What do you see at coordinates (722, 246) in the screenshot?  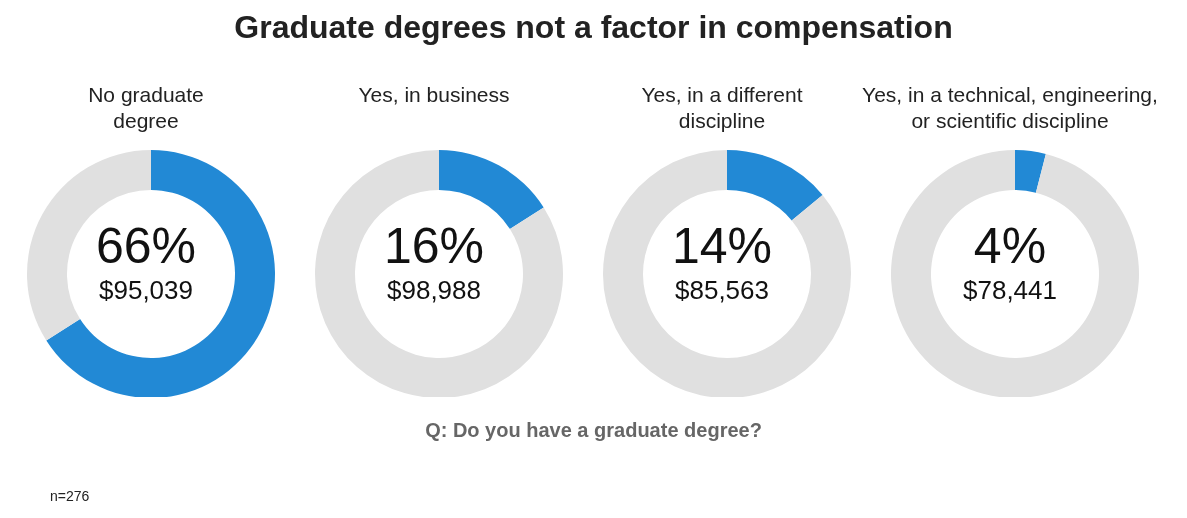 I see `data-label: 14%` at bounding box center [722, 246].